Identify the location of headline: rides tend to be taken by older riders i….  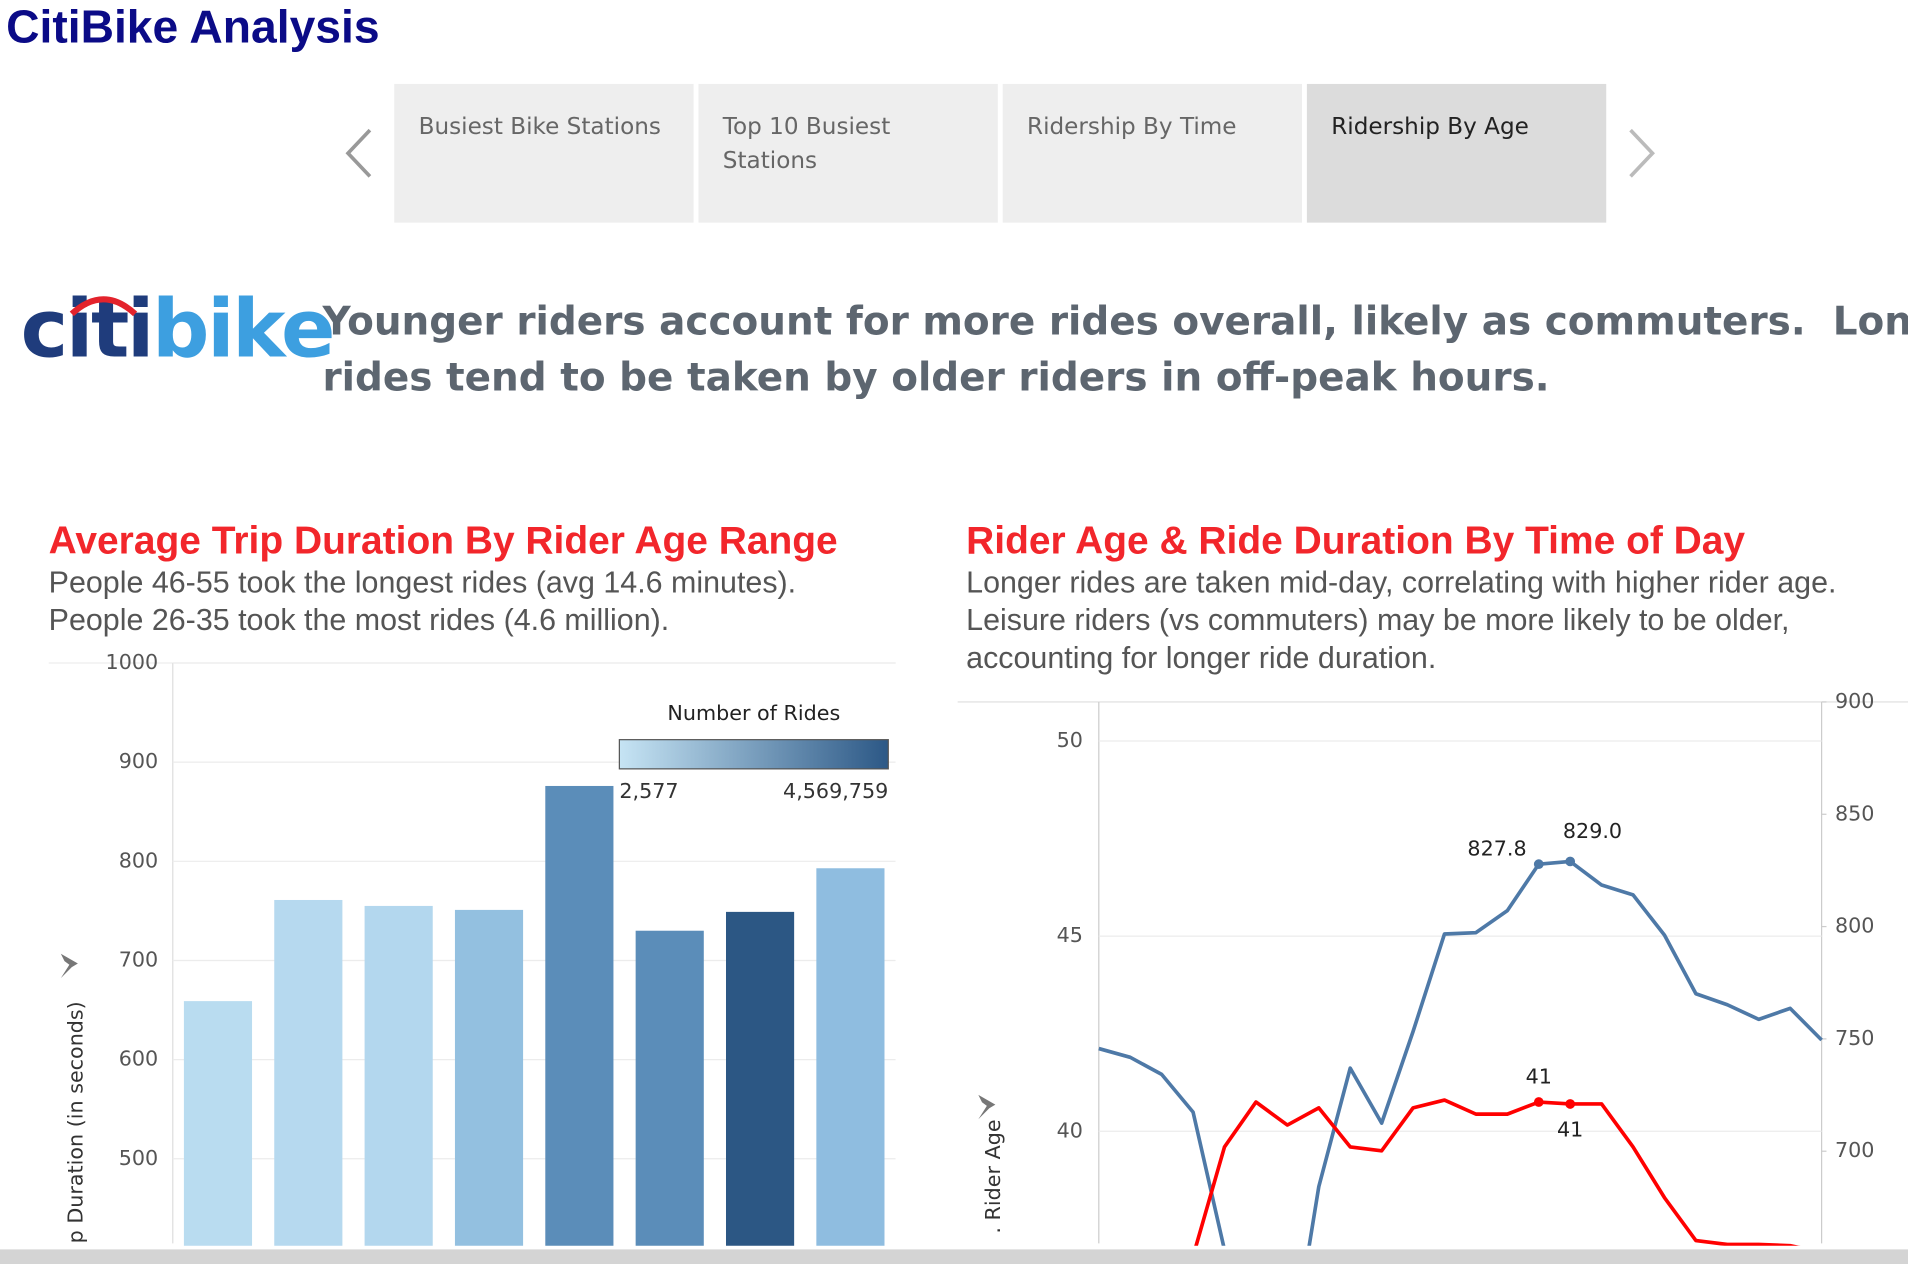
(936, 377).